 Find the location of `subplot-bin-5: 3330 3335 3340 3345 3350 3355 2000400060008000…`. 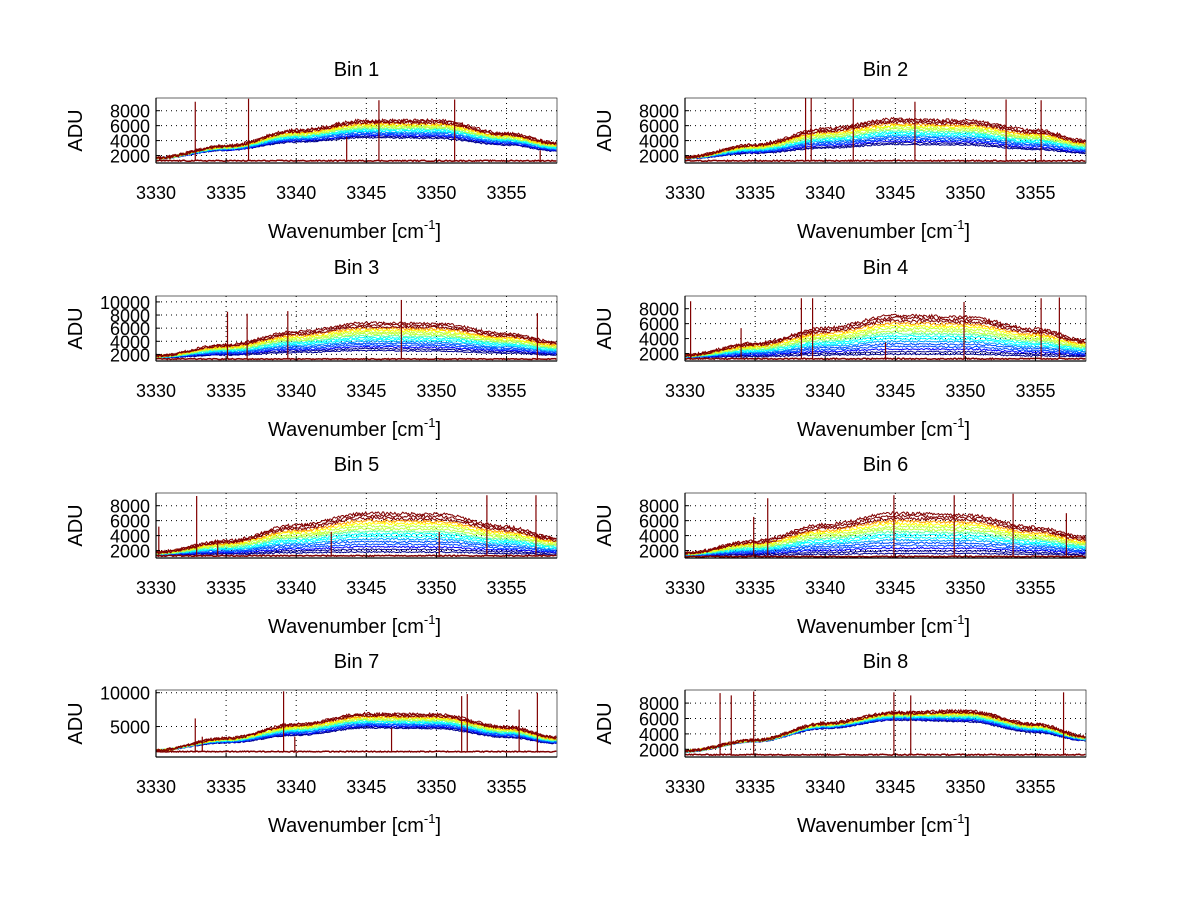

subplot-bin-5: 3330 3335 3340 3345 3350 3355 2000400060008000… is located at coordinates (311, 546).